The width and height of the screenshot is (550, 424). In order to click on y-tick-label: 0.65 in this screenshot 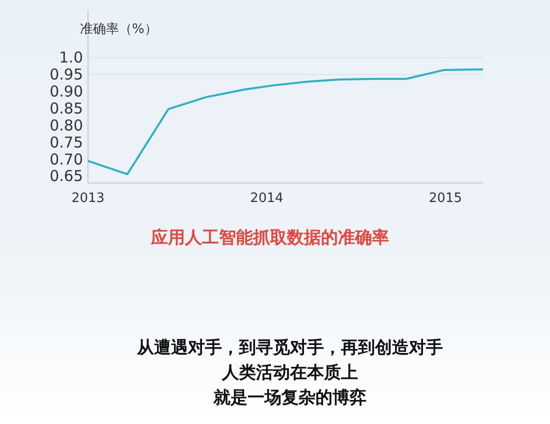, I will do `click(66, 176)`.